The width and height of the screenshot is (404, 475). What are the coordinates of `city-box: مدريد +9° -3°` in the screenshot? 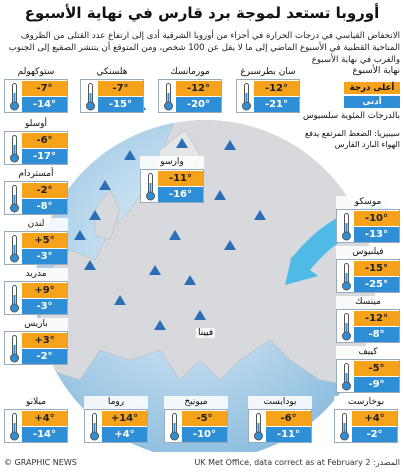 It's located at (36, 292).